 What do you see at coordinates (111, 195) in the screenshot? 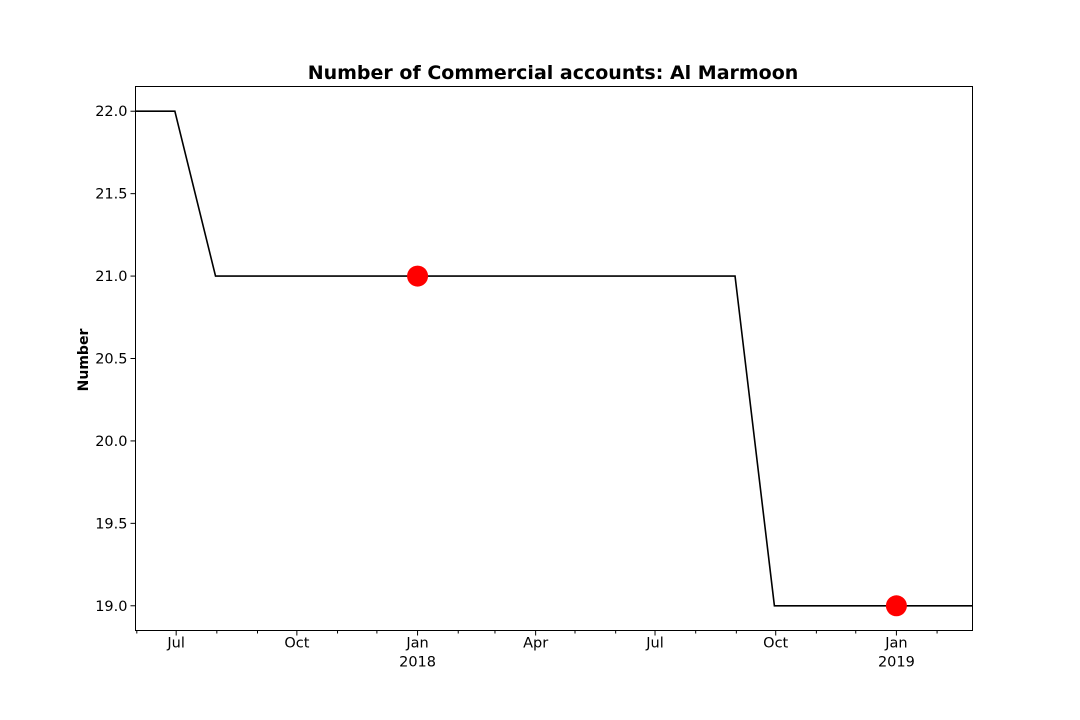
I see `y-tick-label: 21.5` at bounding box center [111, 195].